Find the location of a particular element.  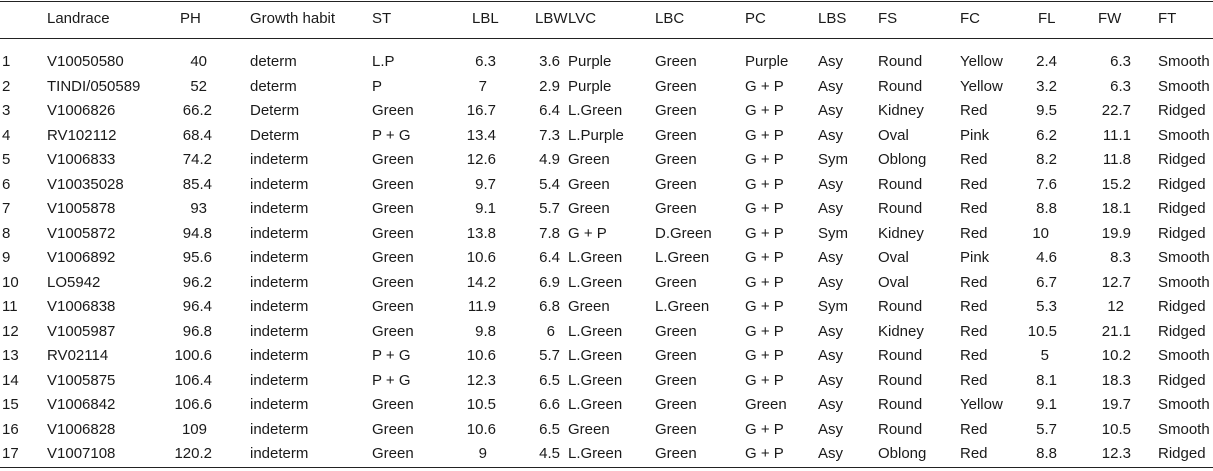

cell: Oval is located at coordinates (893, 135).